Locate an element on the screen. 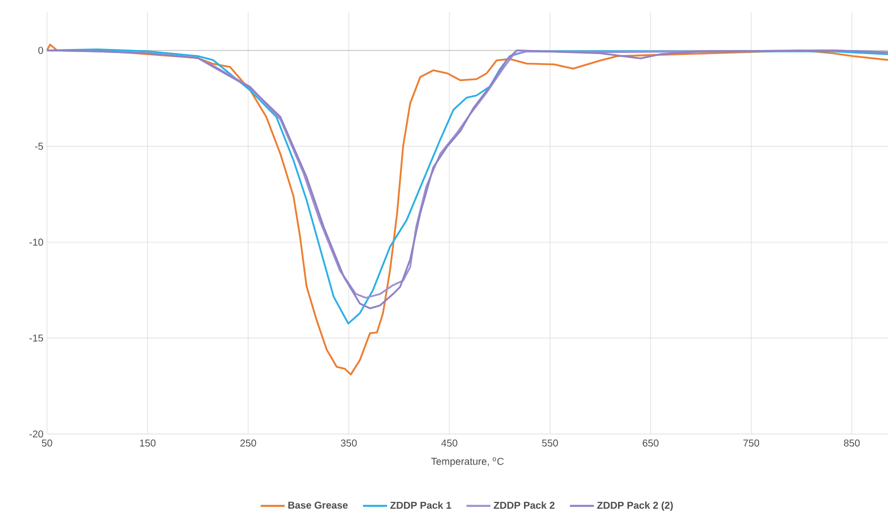 Image resolution: width=888 pixels, height=531 pixels. legend-label: ZDDP Pack 1 is located at coordinates (421, 505).